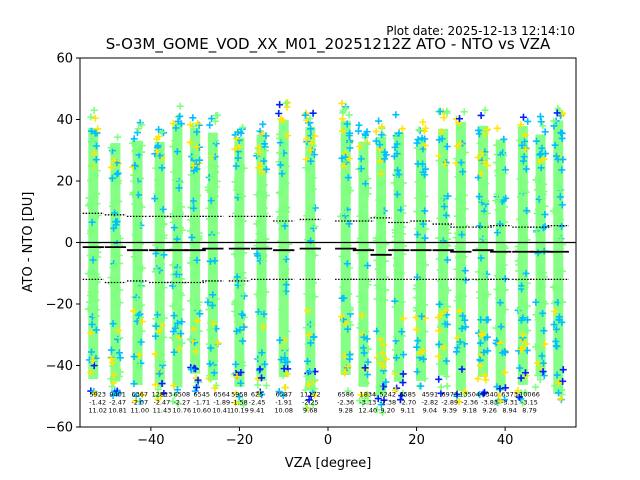 The height and width of the screenshot is (480, 640). Describe the element at coordinates (162, 402) in the screenshot. I see `bin-stat-text: -2.47` at that location.